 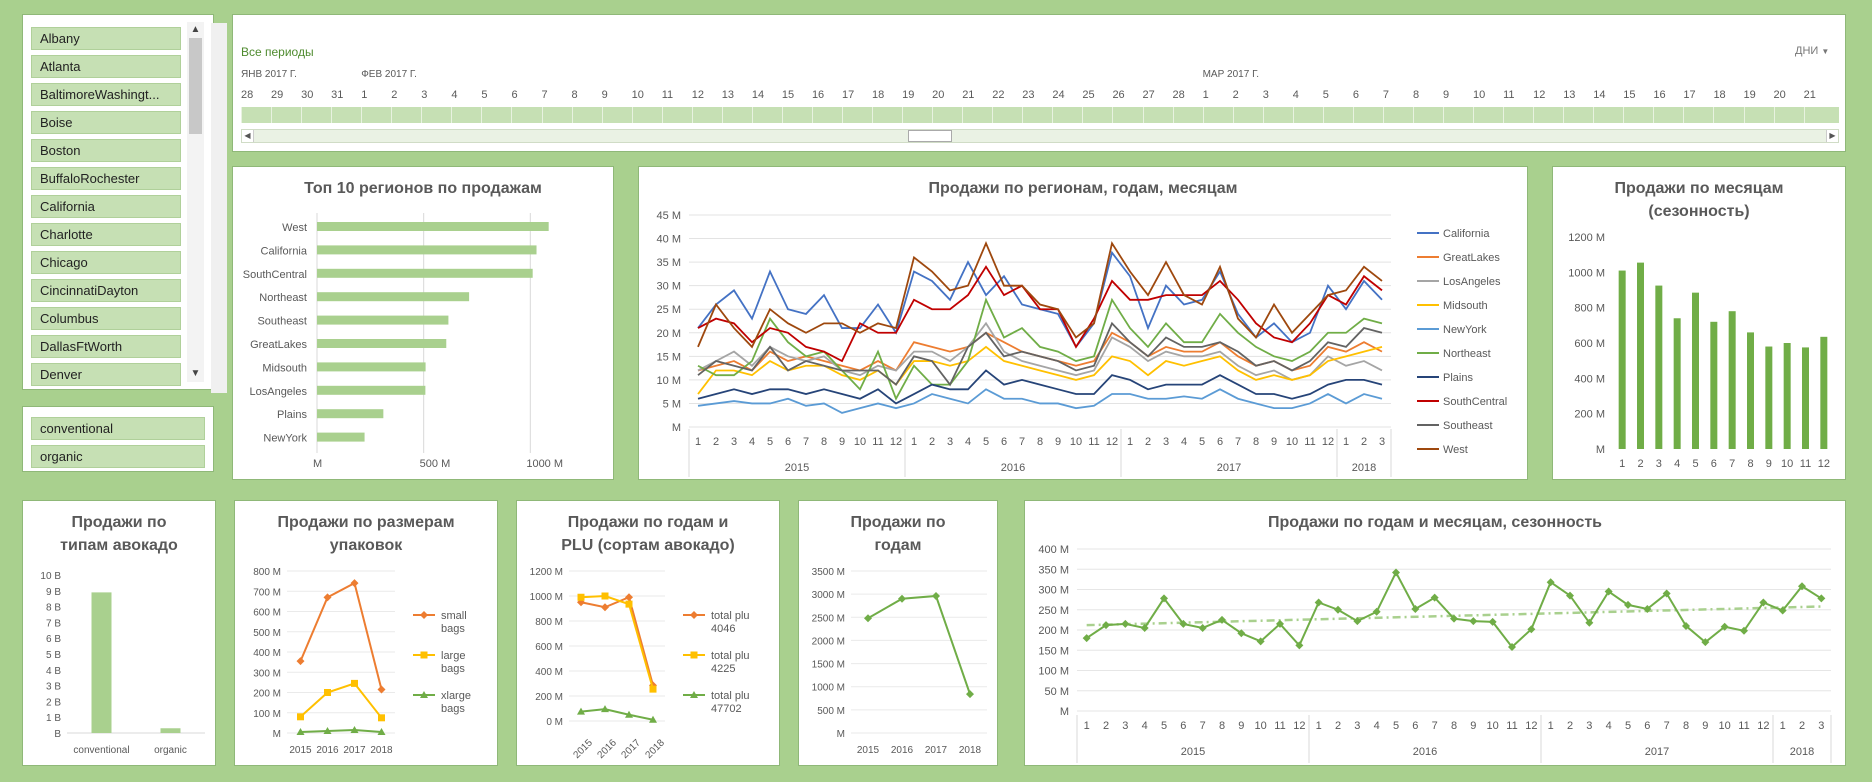 I want to click on region-item: Albany, so click(x=106, y=38).